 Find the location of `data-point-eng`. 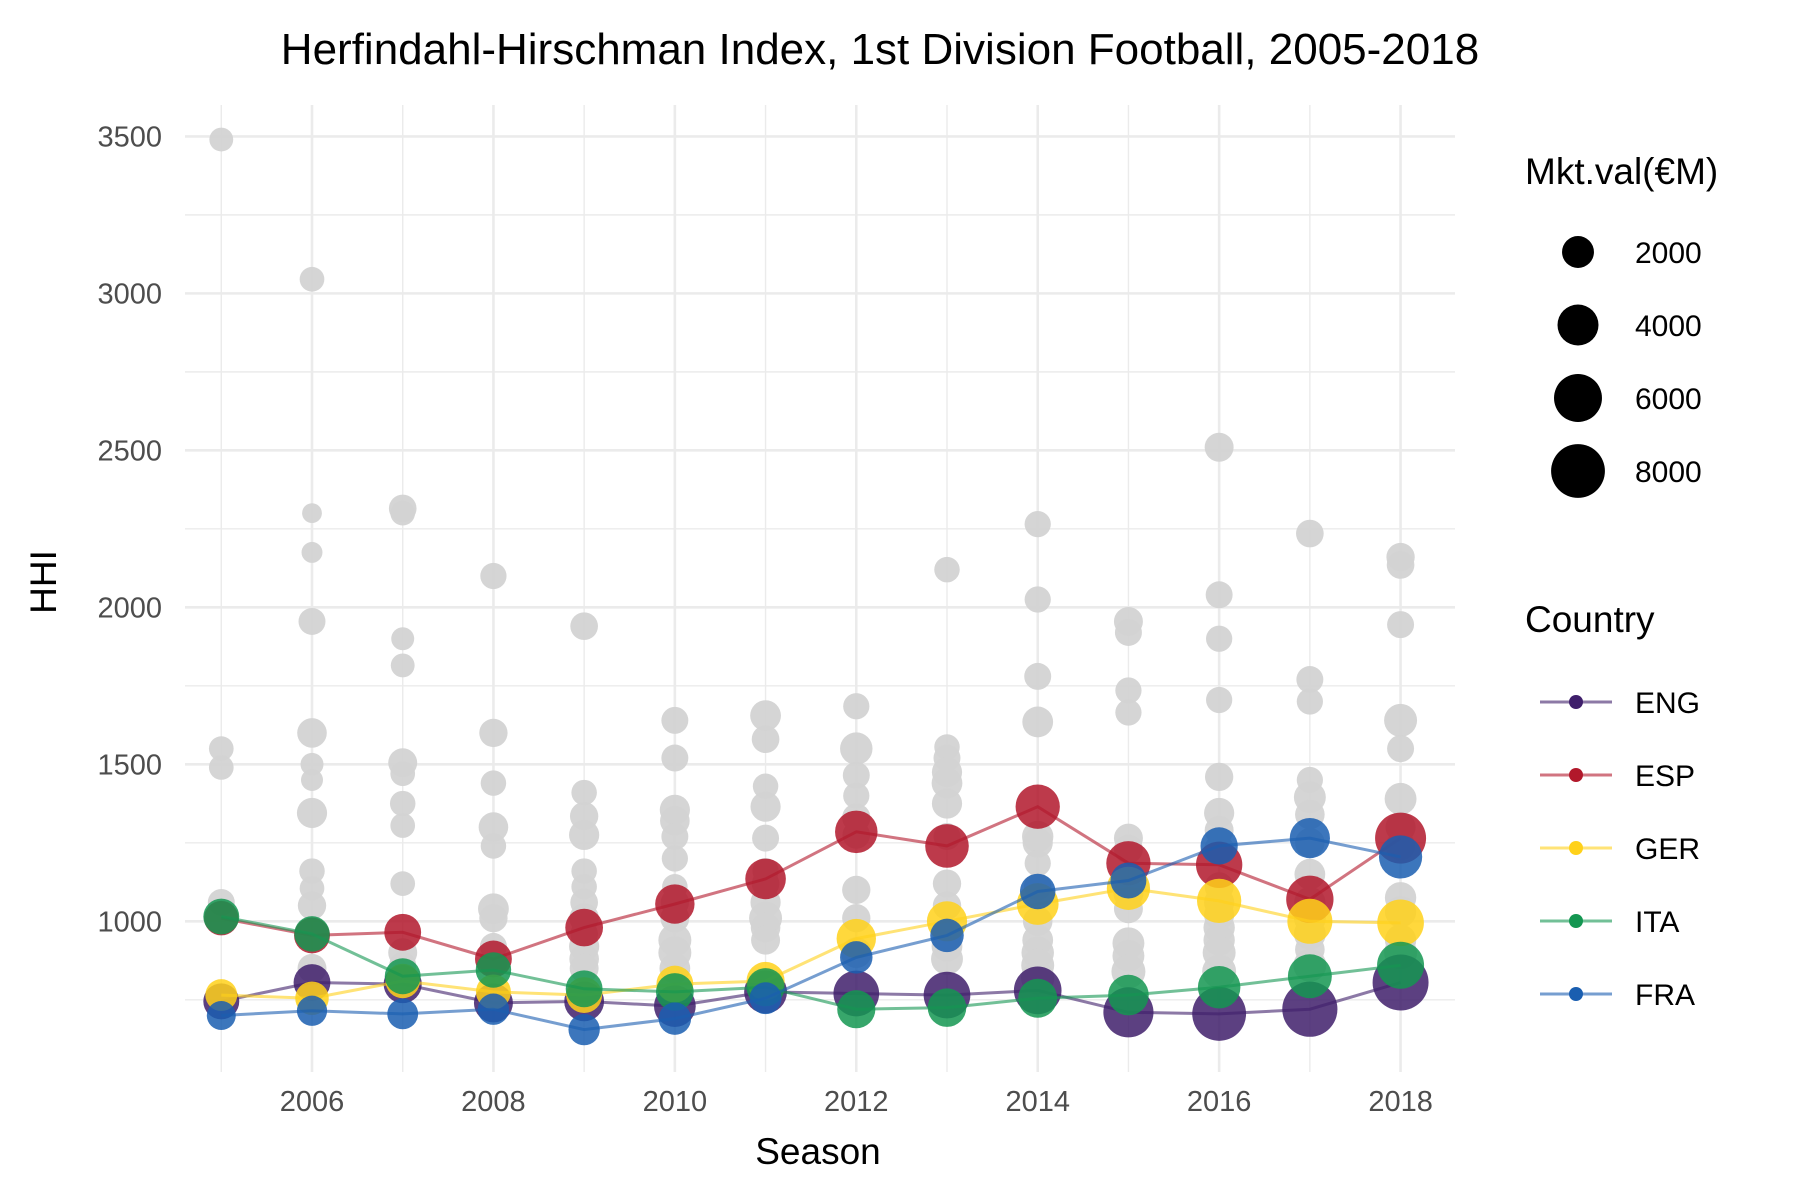

data-point-eng is located at coordinates (1310, 1009).